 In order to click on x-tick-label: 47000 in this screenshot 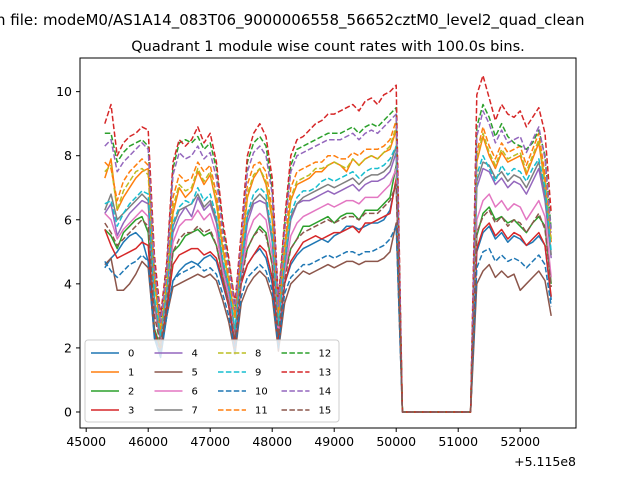, I will do `click(210, 441)`.